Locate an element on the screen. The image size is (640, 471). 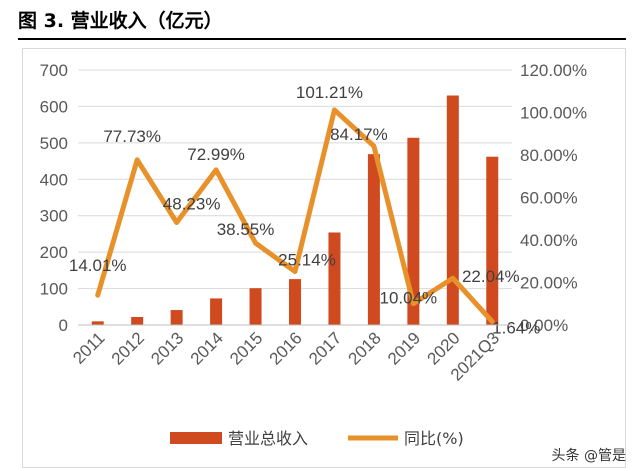
y-right-tick-label: 40.00% is located at coordinates (549, 240).